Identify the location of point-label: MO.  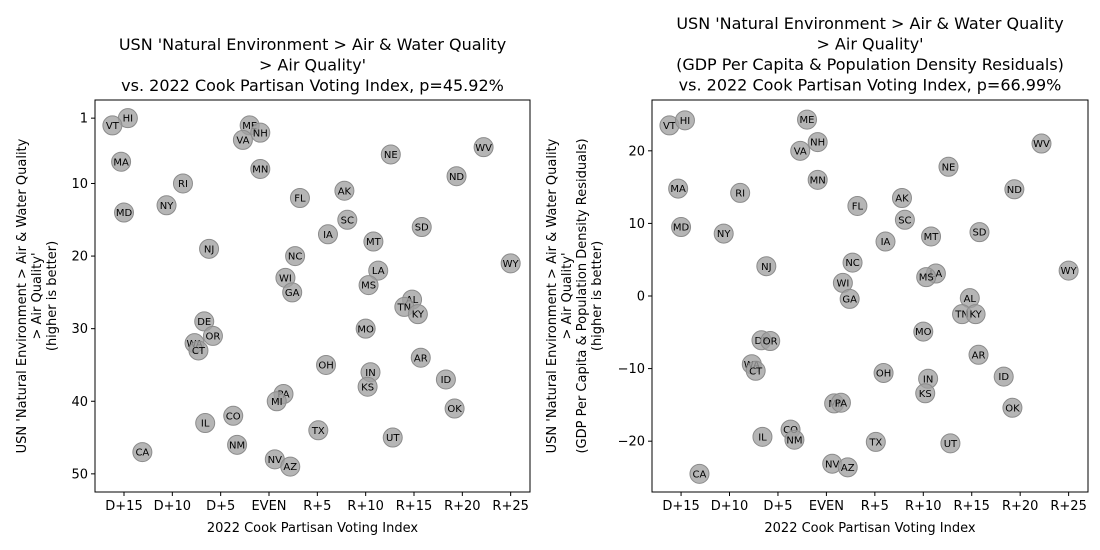
(923, 332).